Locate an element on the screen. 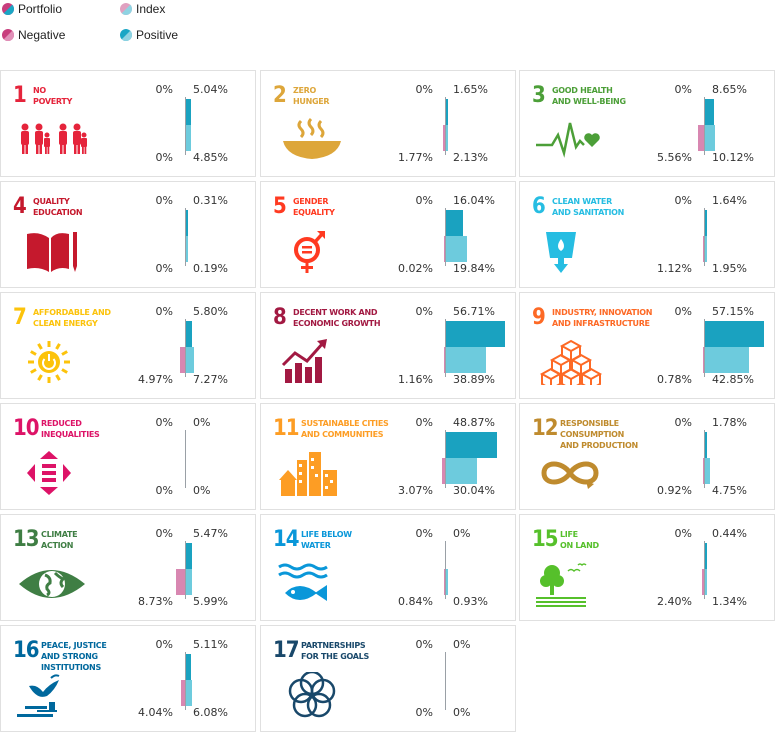 The width and height of the screenshot is (780, 736). index-positive-label: 38.89% is located at coordinates (474, 379).